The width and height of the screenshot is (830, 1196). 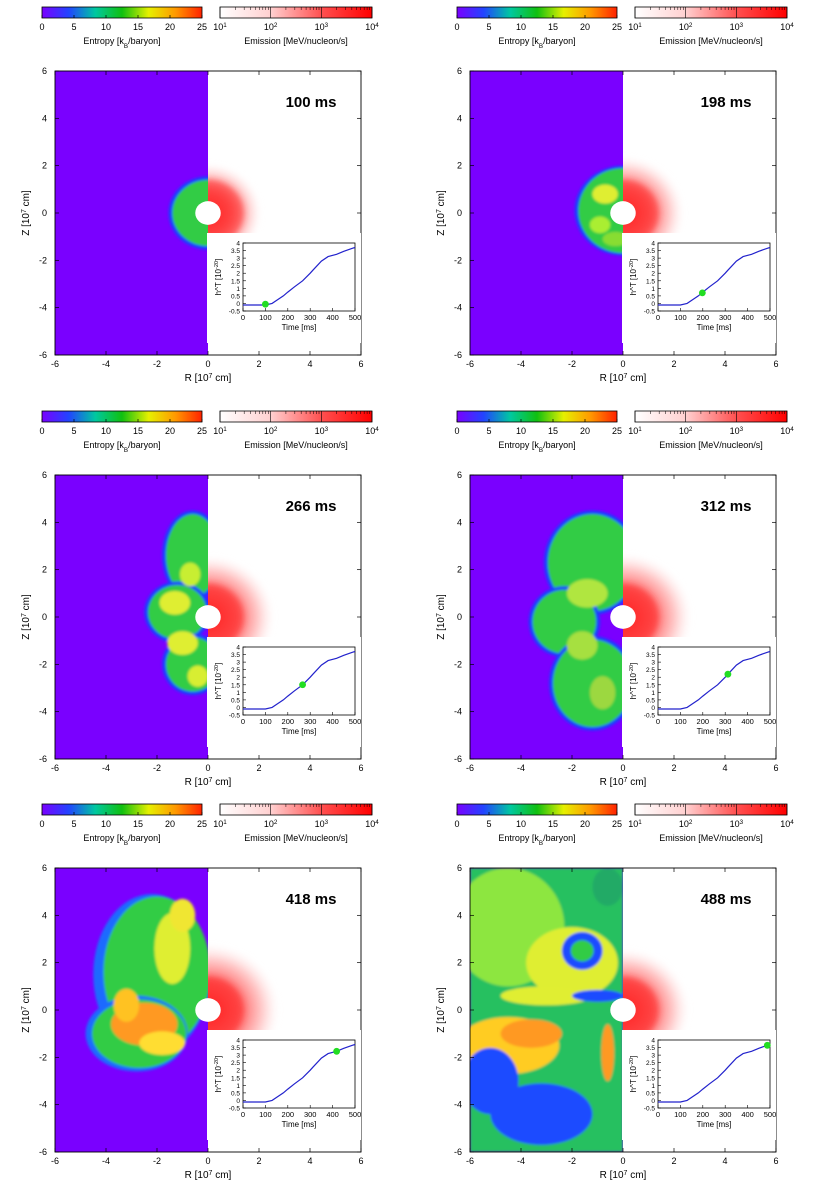 I want to click on superscript: 4, so click(x=377, y=822).